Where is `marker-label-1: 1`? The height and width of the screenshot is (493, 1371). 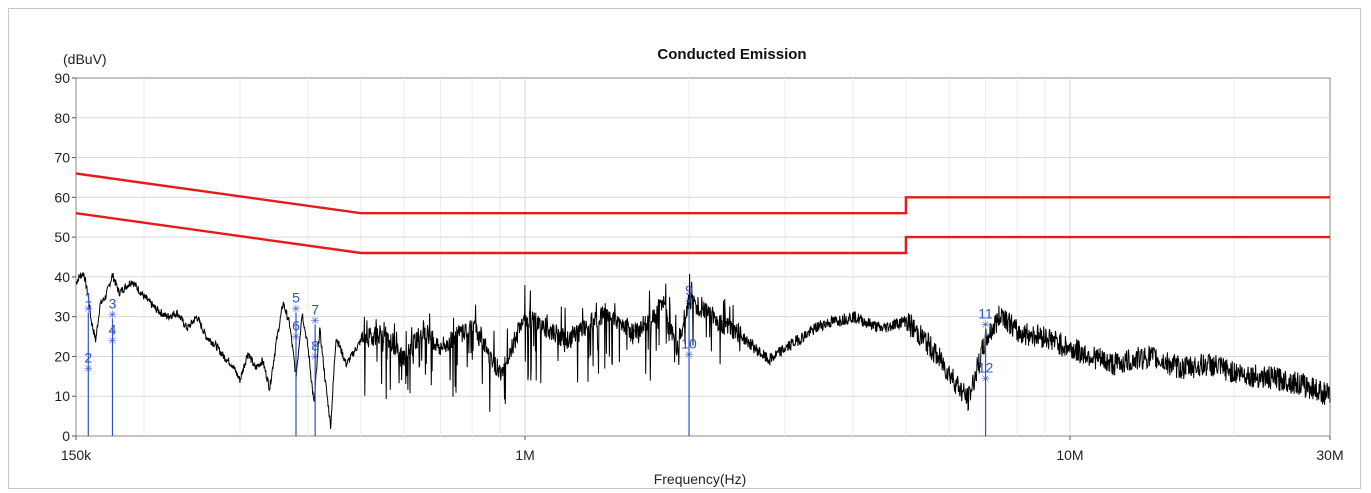
marker-label-1: 1 is located at coordinates (88, 298).